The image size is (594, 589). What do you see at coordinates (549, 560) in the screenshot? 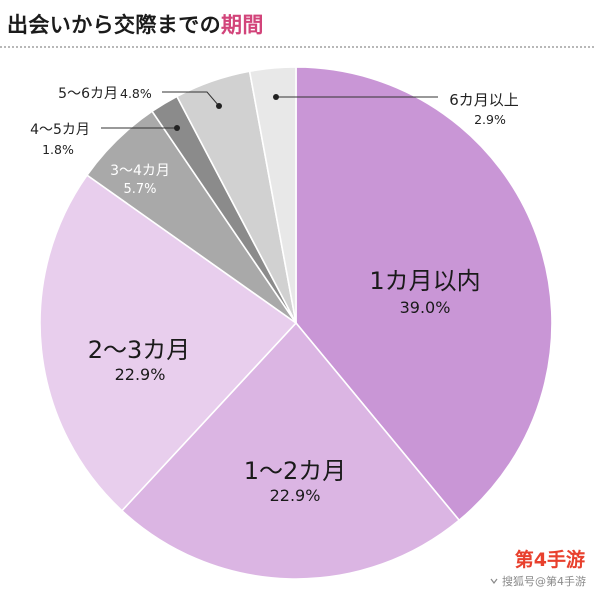
I see `watermark-brand: 第4手游` at bounding box center [549, 560].